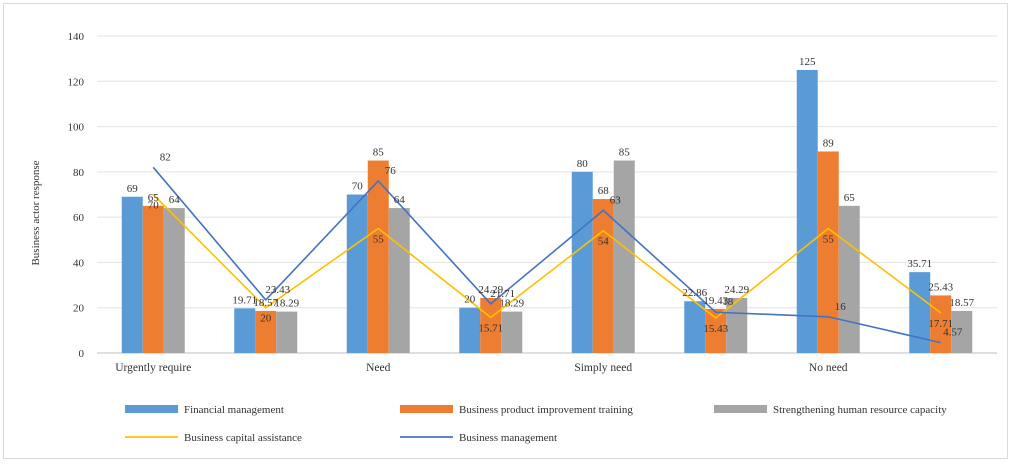  I want to click on data-label: 15.71, so click(490, 328).